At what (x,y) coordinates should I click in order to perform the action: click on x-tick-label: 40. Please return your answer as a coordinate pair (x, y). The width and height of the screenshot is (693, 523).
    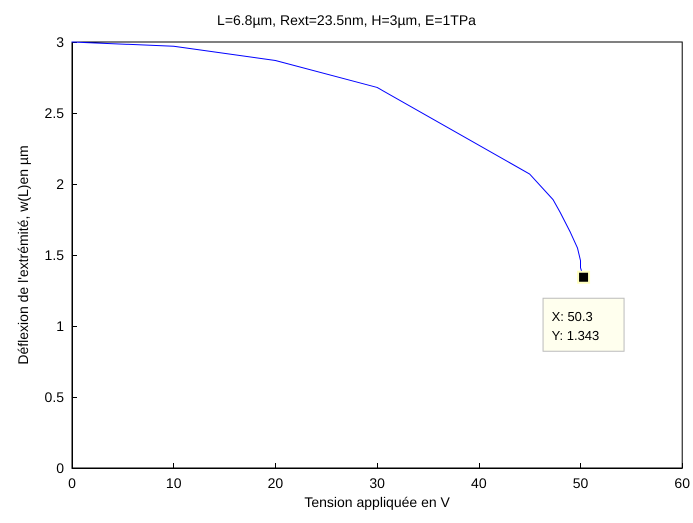
    Looking at the image, I should click on (479, 483).